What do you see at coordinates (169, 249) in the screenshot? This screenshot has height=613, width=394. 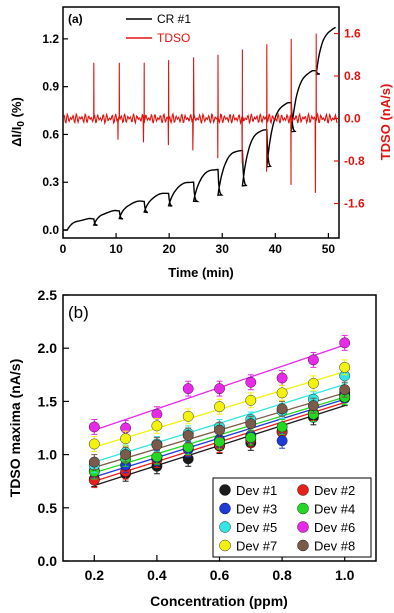 I see `x-tick-label-a: 20` at bounding box center [169, 249].